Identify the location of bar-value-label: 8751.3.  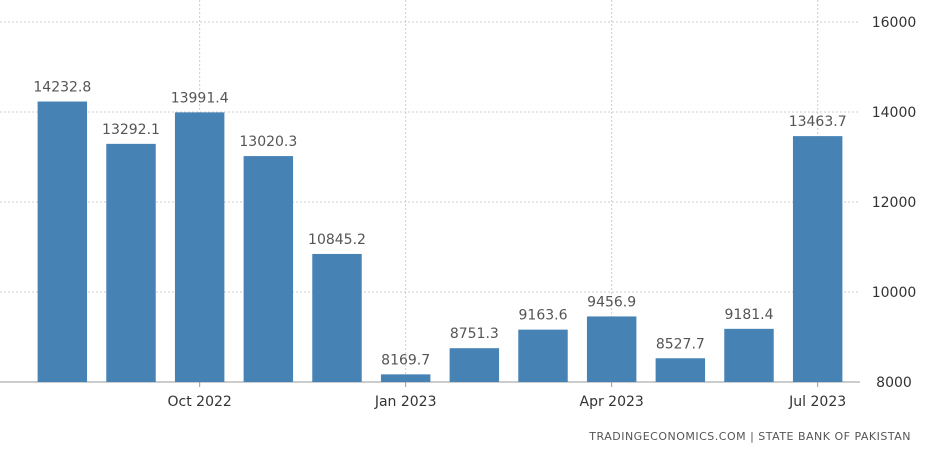
(474, 334).